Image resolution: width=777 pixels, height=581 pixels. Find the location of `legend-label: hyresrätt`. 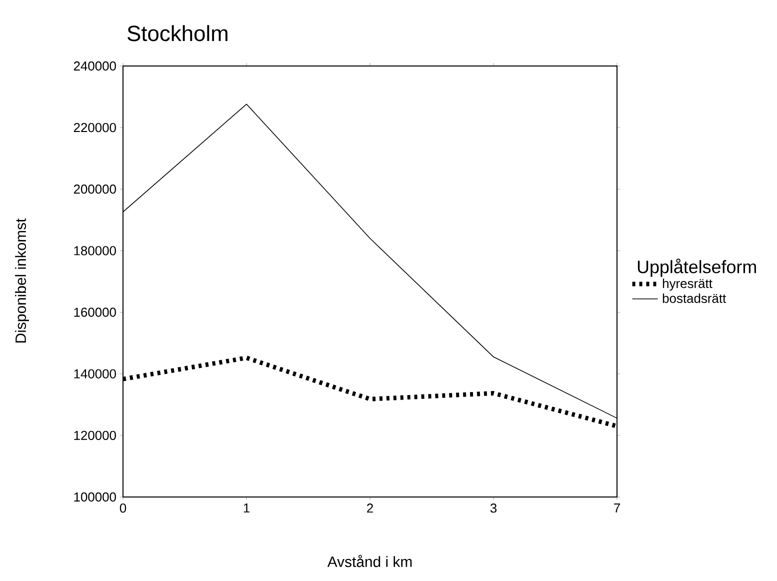

legend-label: hyresrätt is located at coordinates (687, 284).